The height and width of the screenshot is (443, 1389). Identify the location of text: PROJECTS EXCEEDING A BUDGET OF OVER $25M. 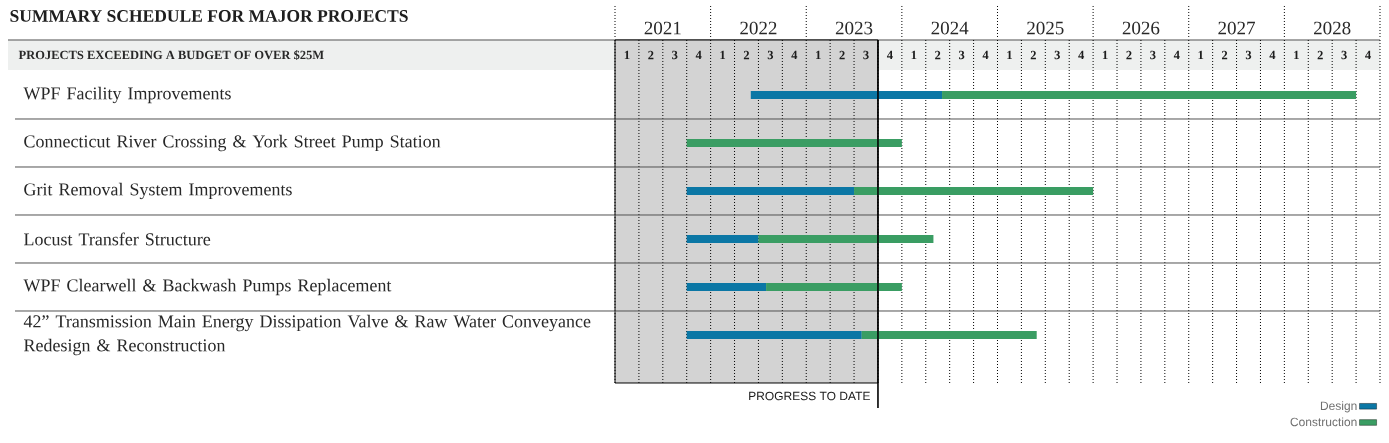
(171, 54).